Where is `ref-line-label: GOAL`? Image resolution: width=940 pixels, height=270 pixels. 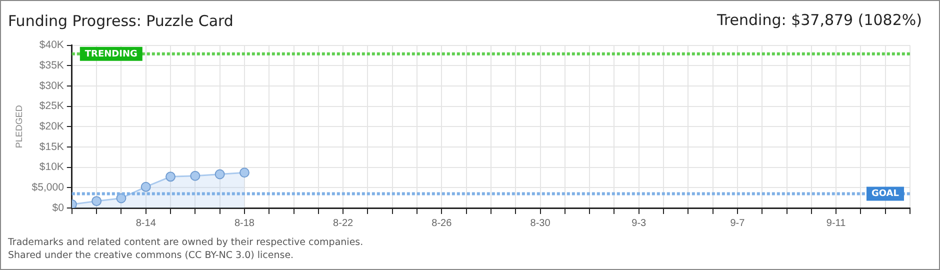
ref-line-label: GOAL is located at coordinates (886, 194).